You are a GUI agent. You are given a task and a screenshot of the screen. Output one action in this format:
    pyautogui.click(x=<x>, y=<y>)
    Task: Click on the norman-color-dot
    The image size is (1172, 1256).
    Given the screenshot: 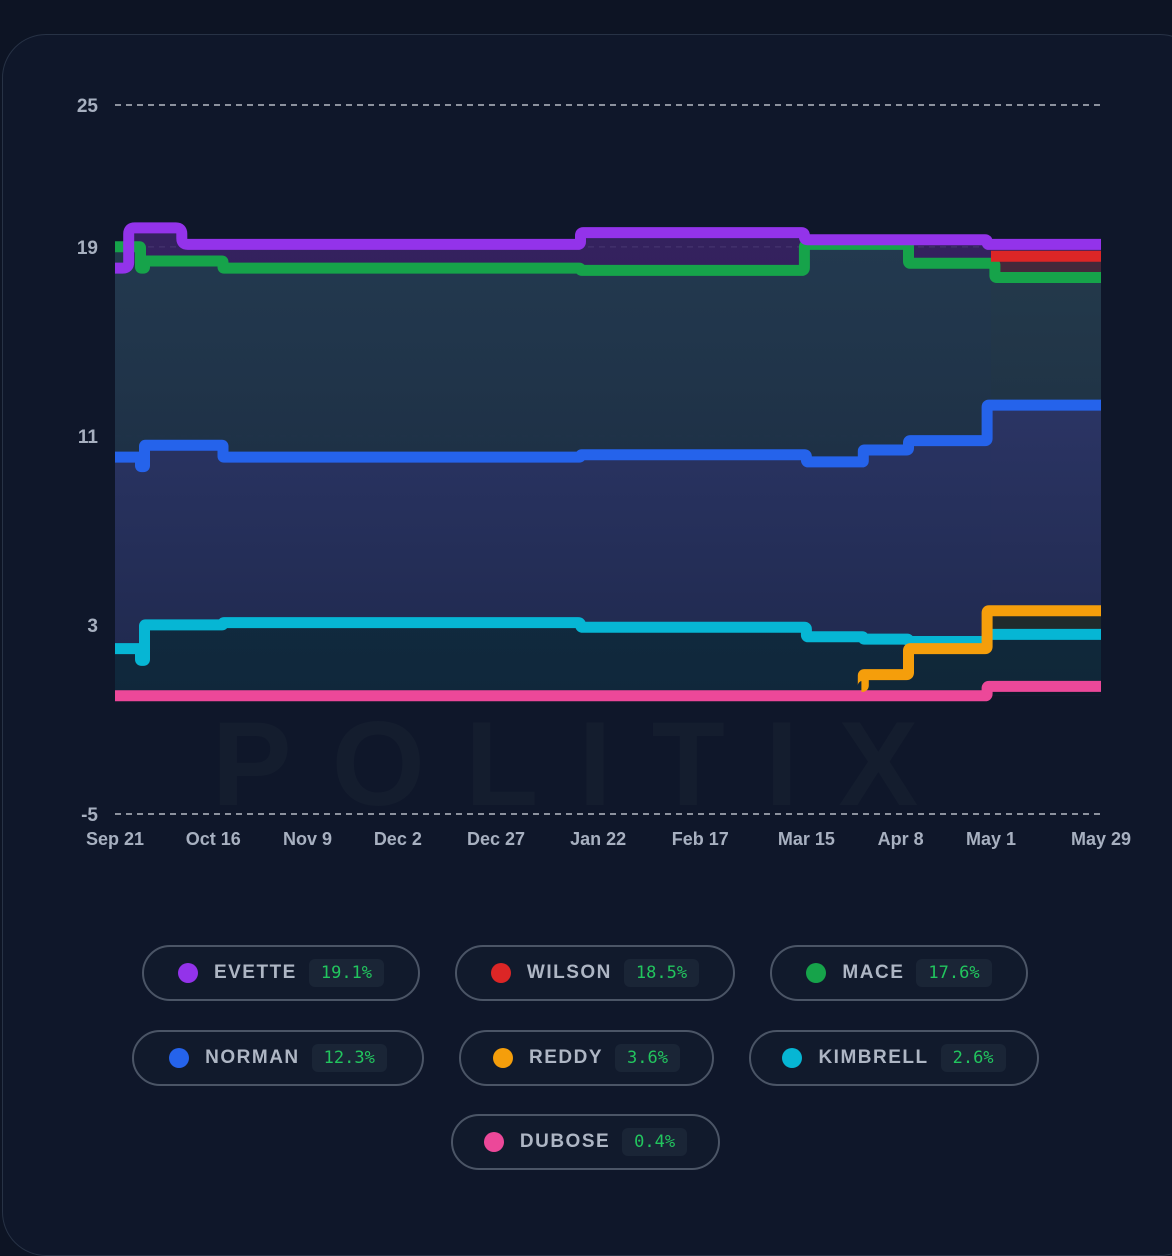 What is the action you would take?
    pyautogui.click(x=179, y=1058)
    